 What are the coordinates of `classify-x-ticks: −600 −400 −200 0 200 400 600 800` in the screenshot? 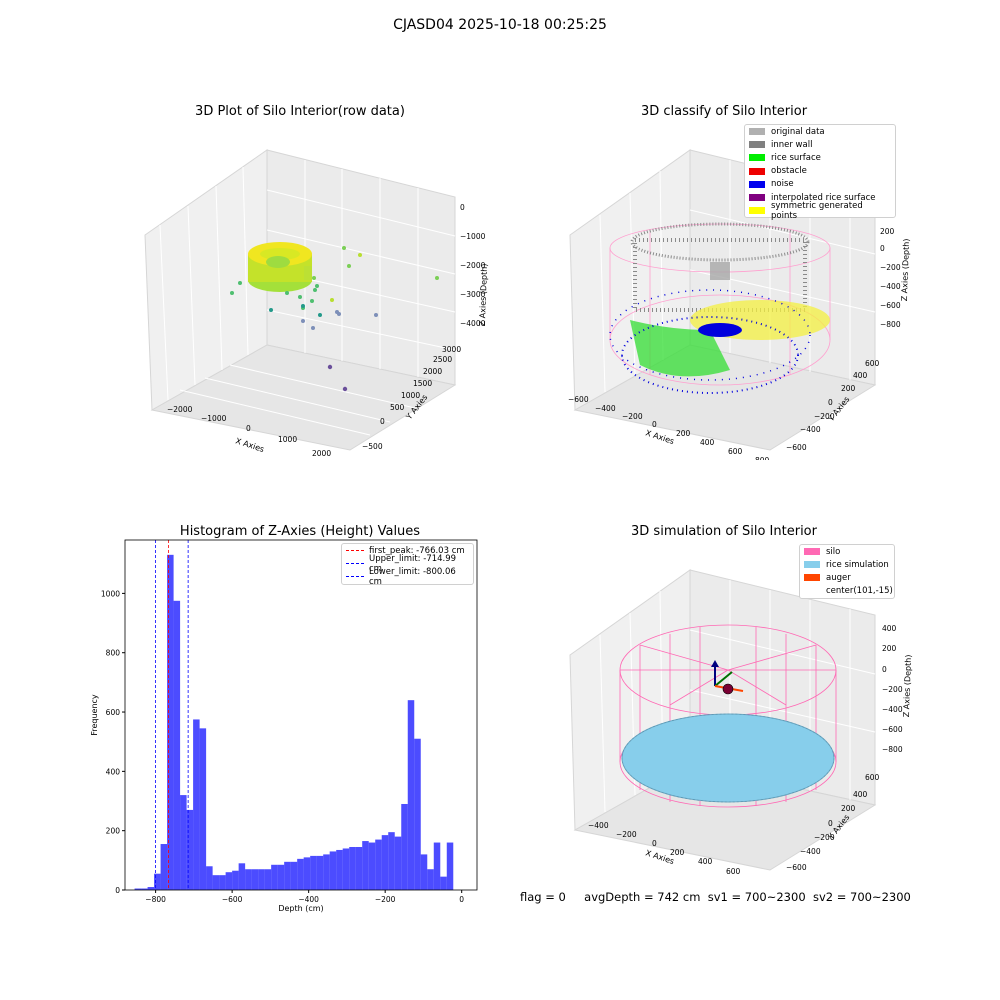 It's located at (669, 427).